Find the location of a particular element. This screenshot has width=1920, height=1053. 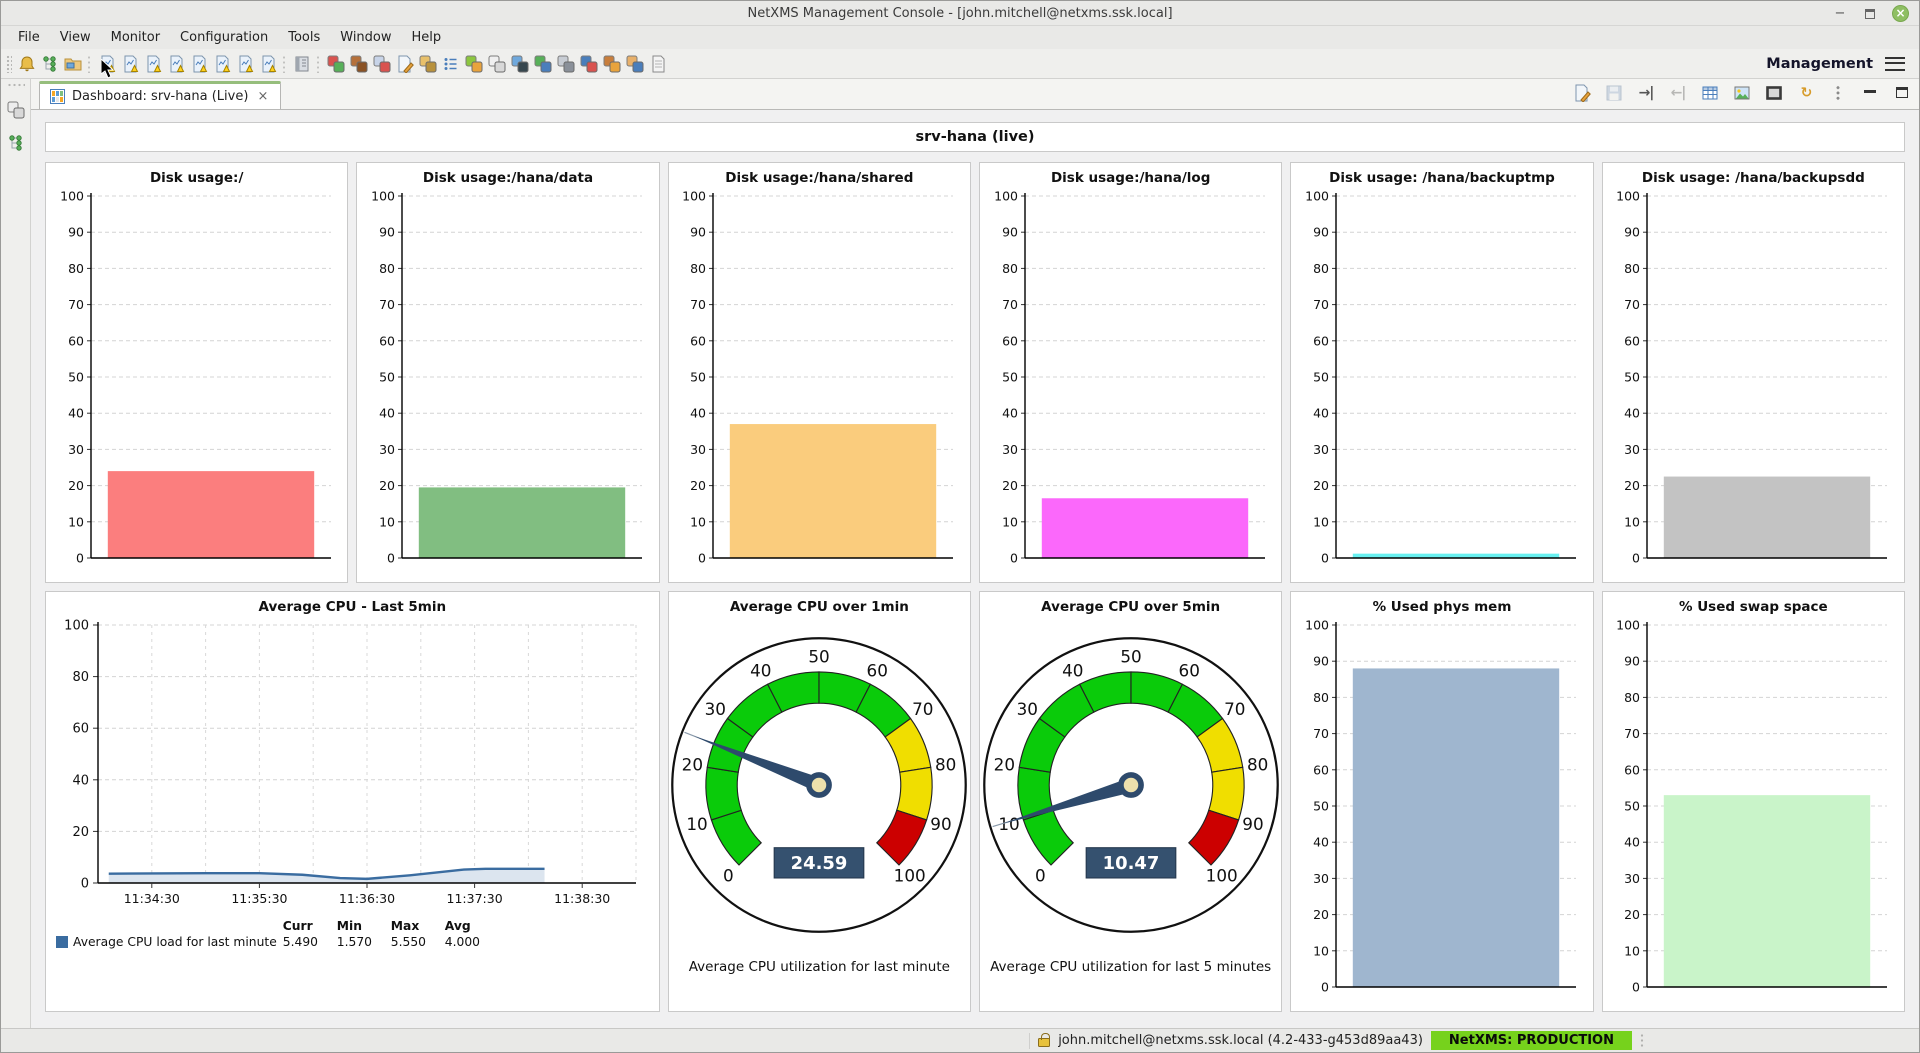

dashboard-header: srv-hana (live) is located at coordinates (975, 137).